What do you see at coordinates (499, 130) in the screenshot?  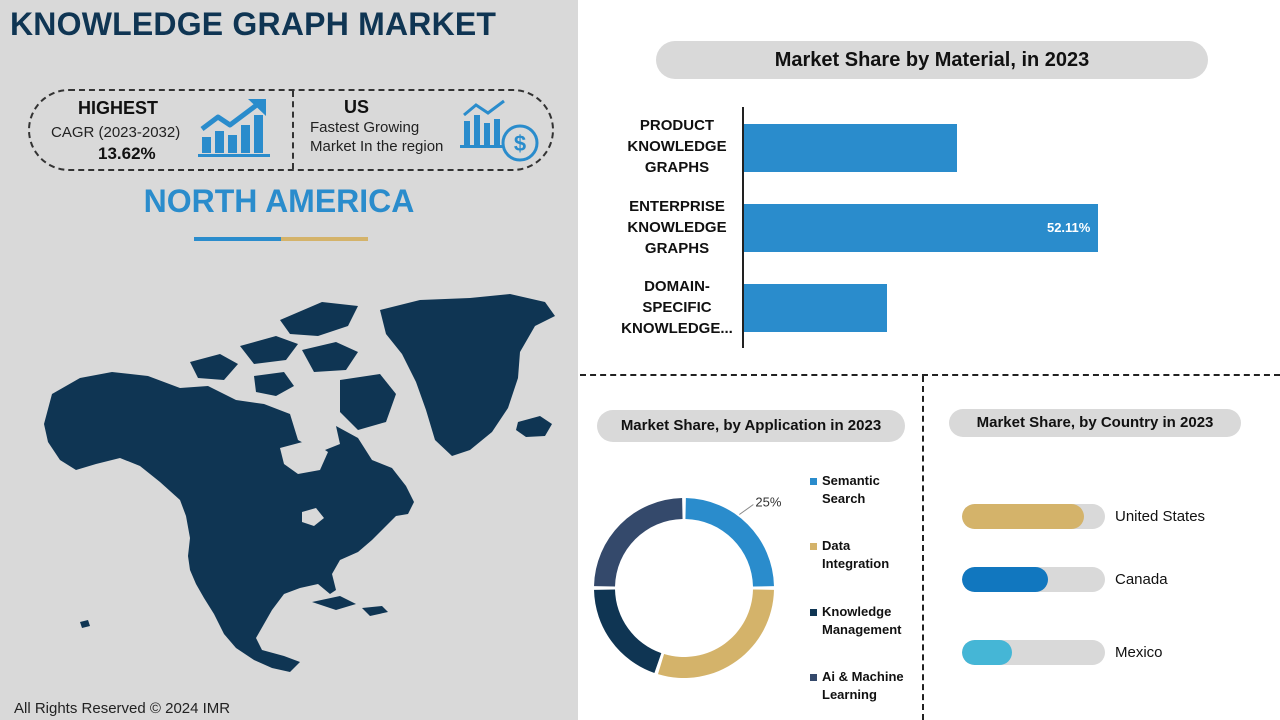 I see `dollar-chart-icon: $` at bounding box center [499, 130].